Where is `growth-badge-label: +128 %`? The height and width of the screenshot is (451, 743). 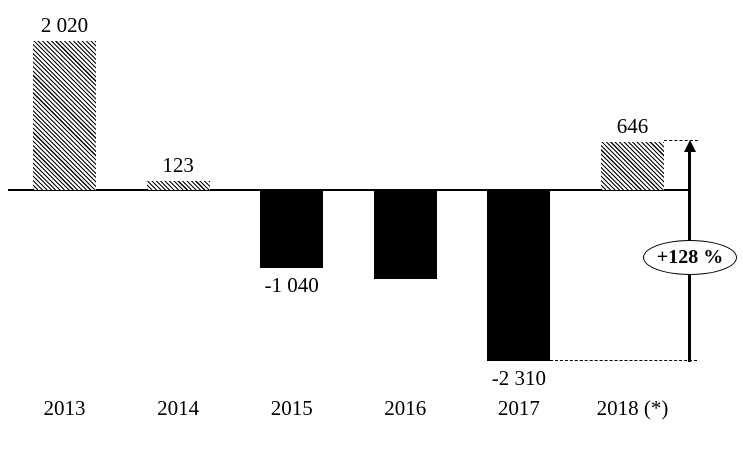
growth-badge-label: +128 % is located at coordinates (690, 257).